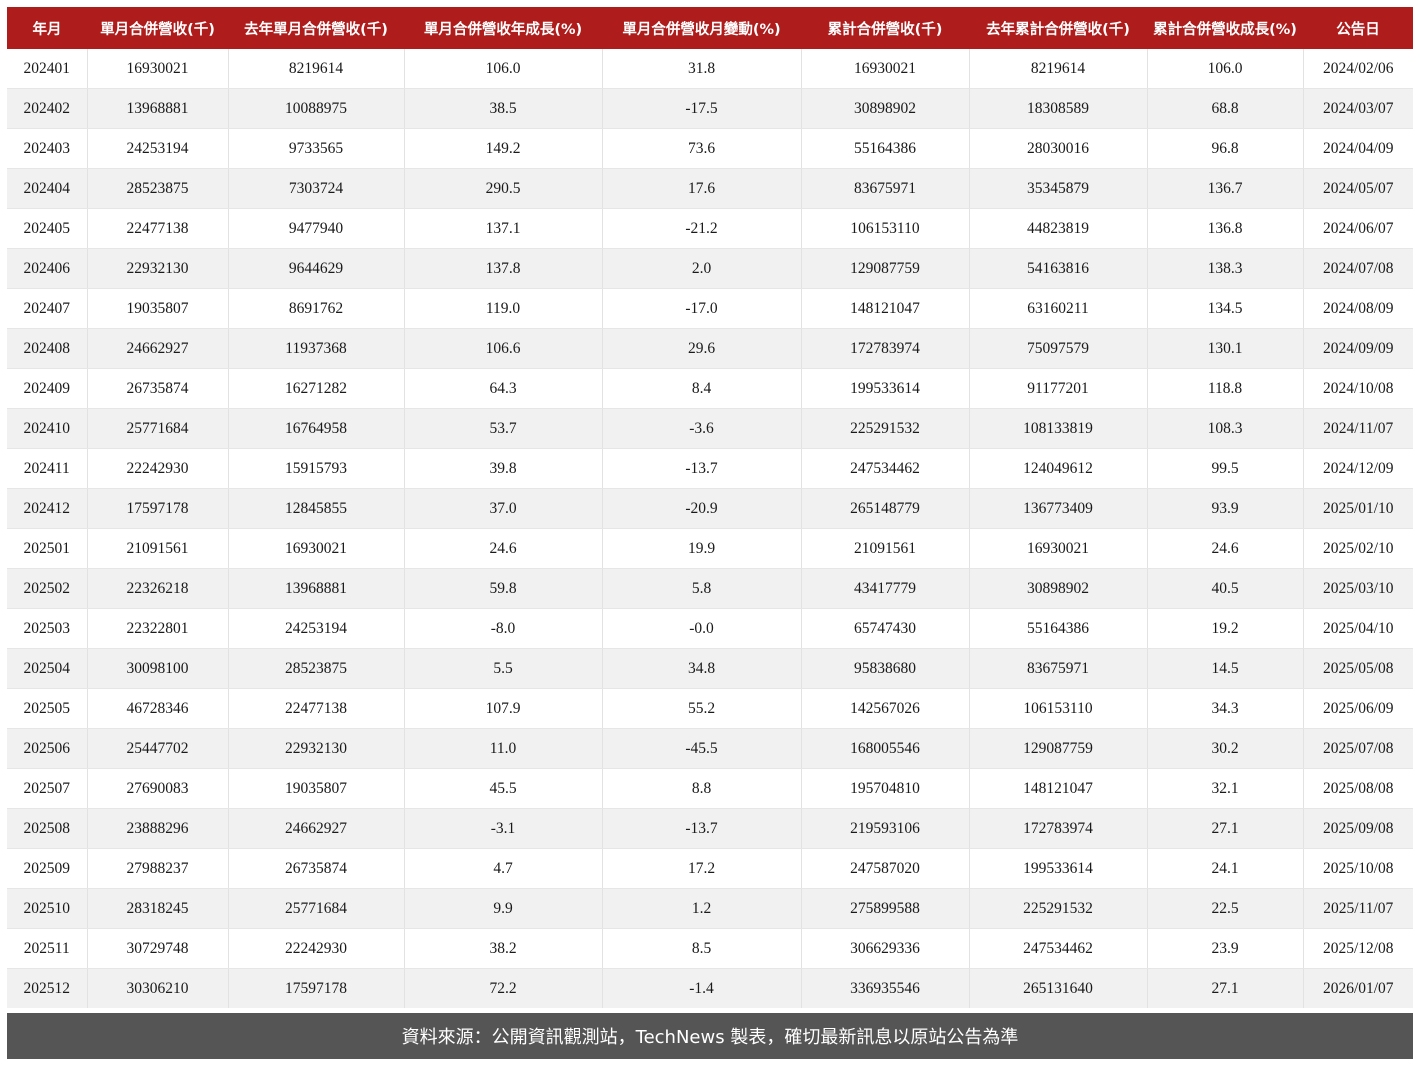 The image size is (1420, 1080). I want to click on cell-last-year-monthly-revenue: 12845855, so click(316, 508).